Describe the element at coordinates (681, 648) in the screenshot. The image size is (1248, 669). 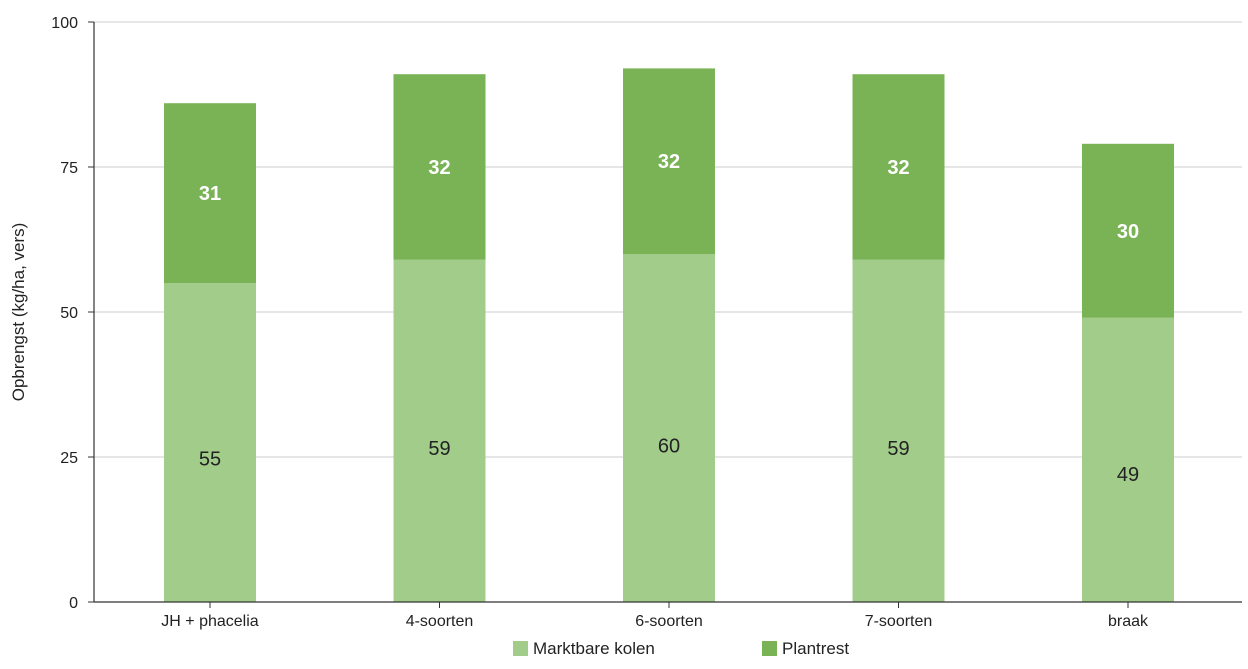
I see `legend: Marktbare kolen Plantrest` at that location.